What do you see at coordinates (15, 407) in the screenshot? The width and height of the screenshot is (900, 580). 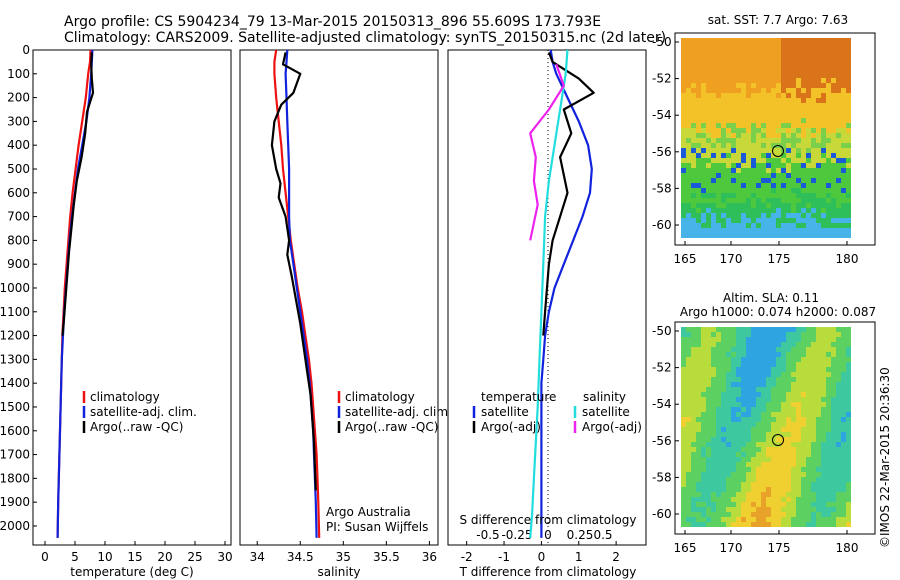 I see `depth-tick-label: 1500` at bounding box center [15, 407].